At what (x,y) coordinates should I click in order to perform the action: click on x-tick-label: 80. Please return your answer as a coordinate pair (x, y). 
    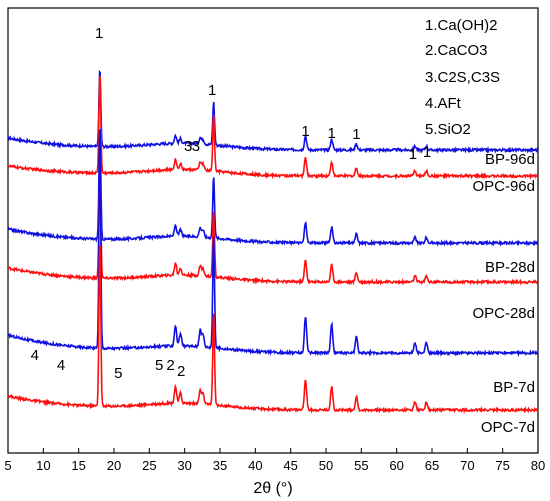
    Looking at the image, I should click on (538, 465).